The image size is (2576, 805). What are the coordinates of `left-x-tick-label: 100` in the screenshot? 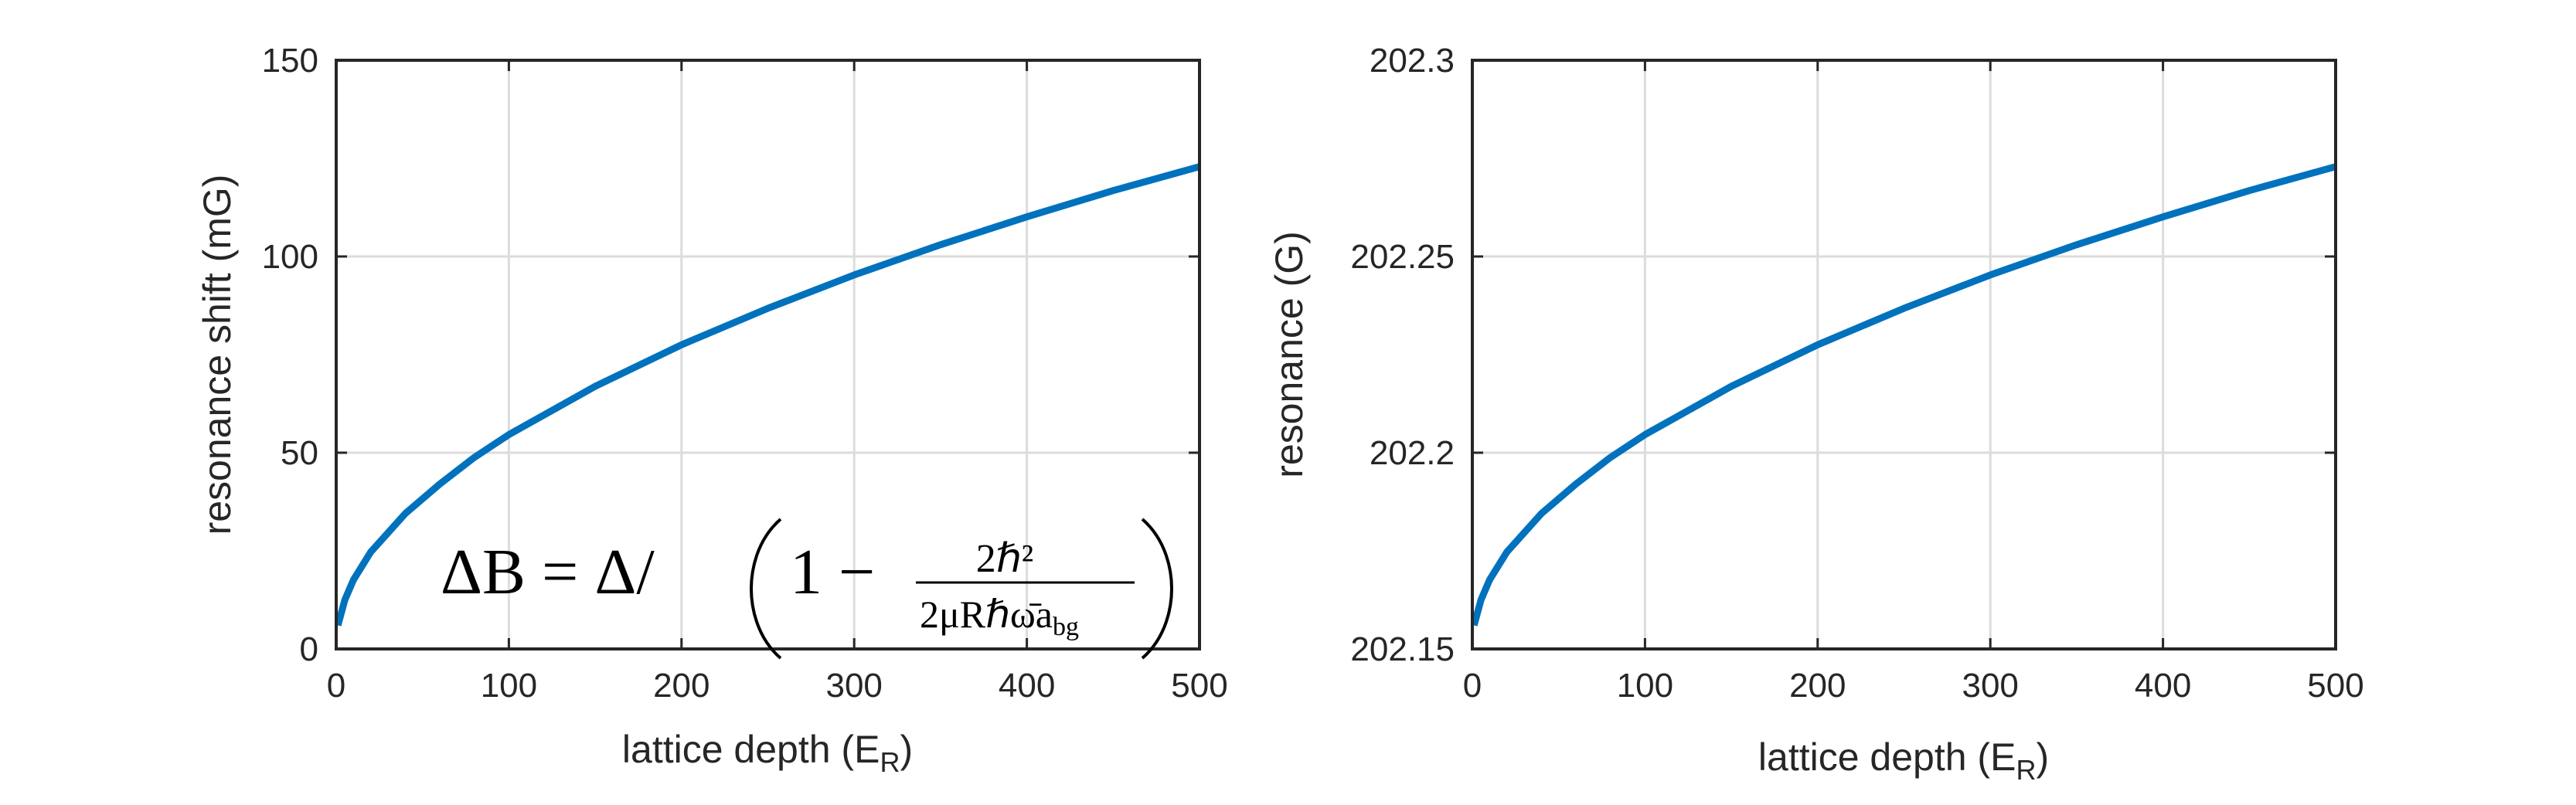 It's located at (509, 686).